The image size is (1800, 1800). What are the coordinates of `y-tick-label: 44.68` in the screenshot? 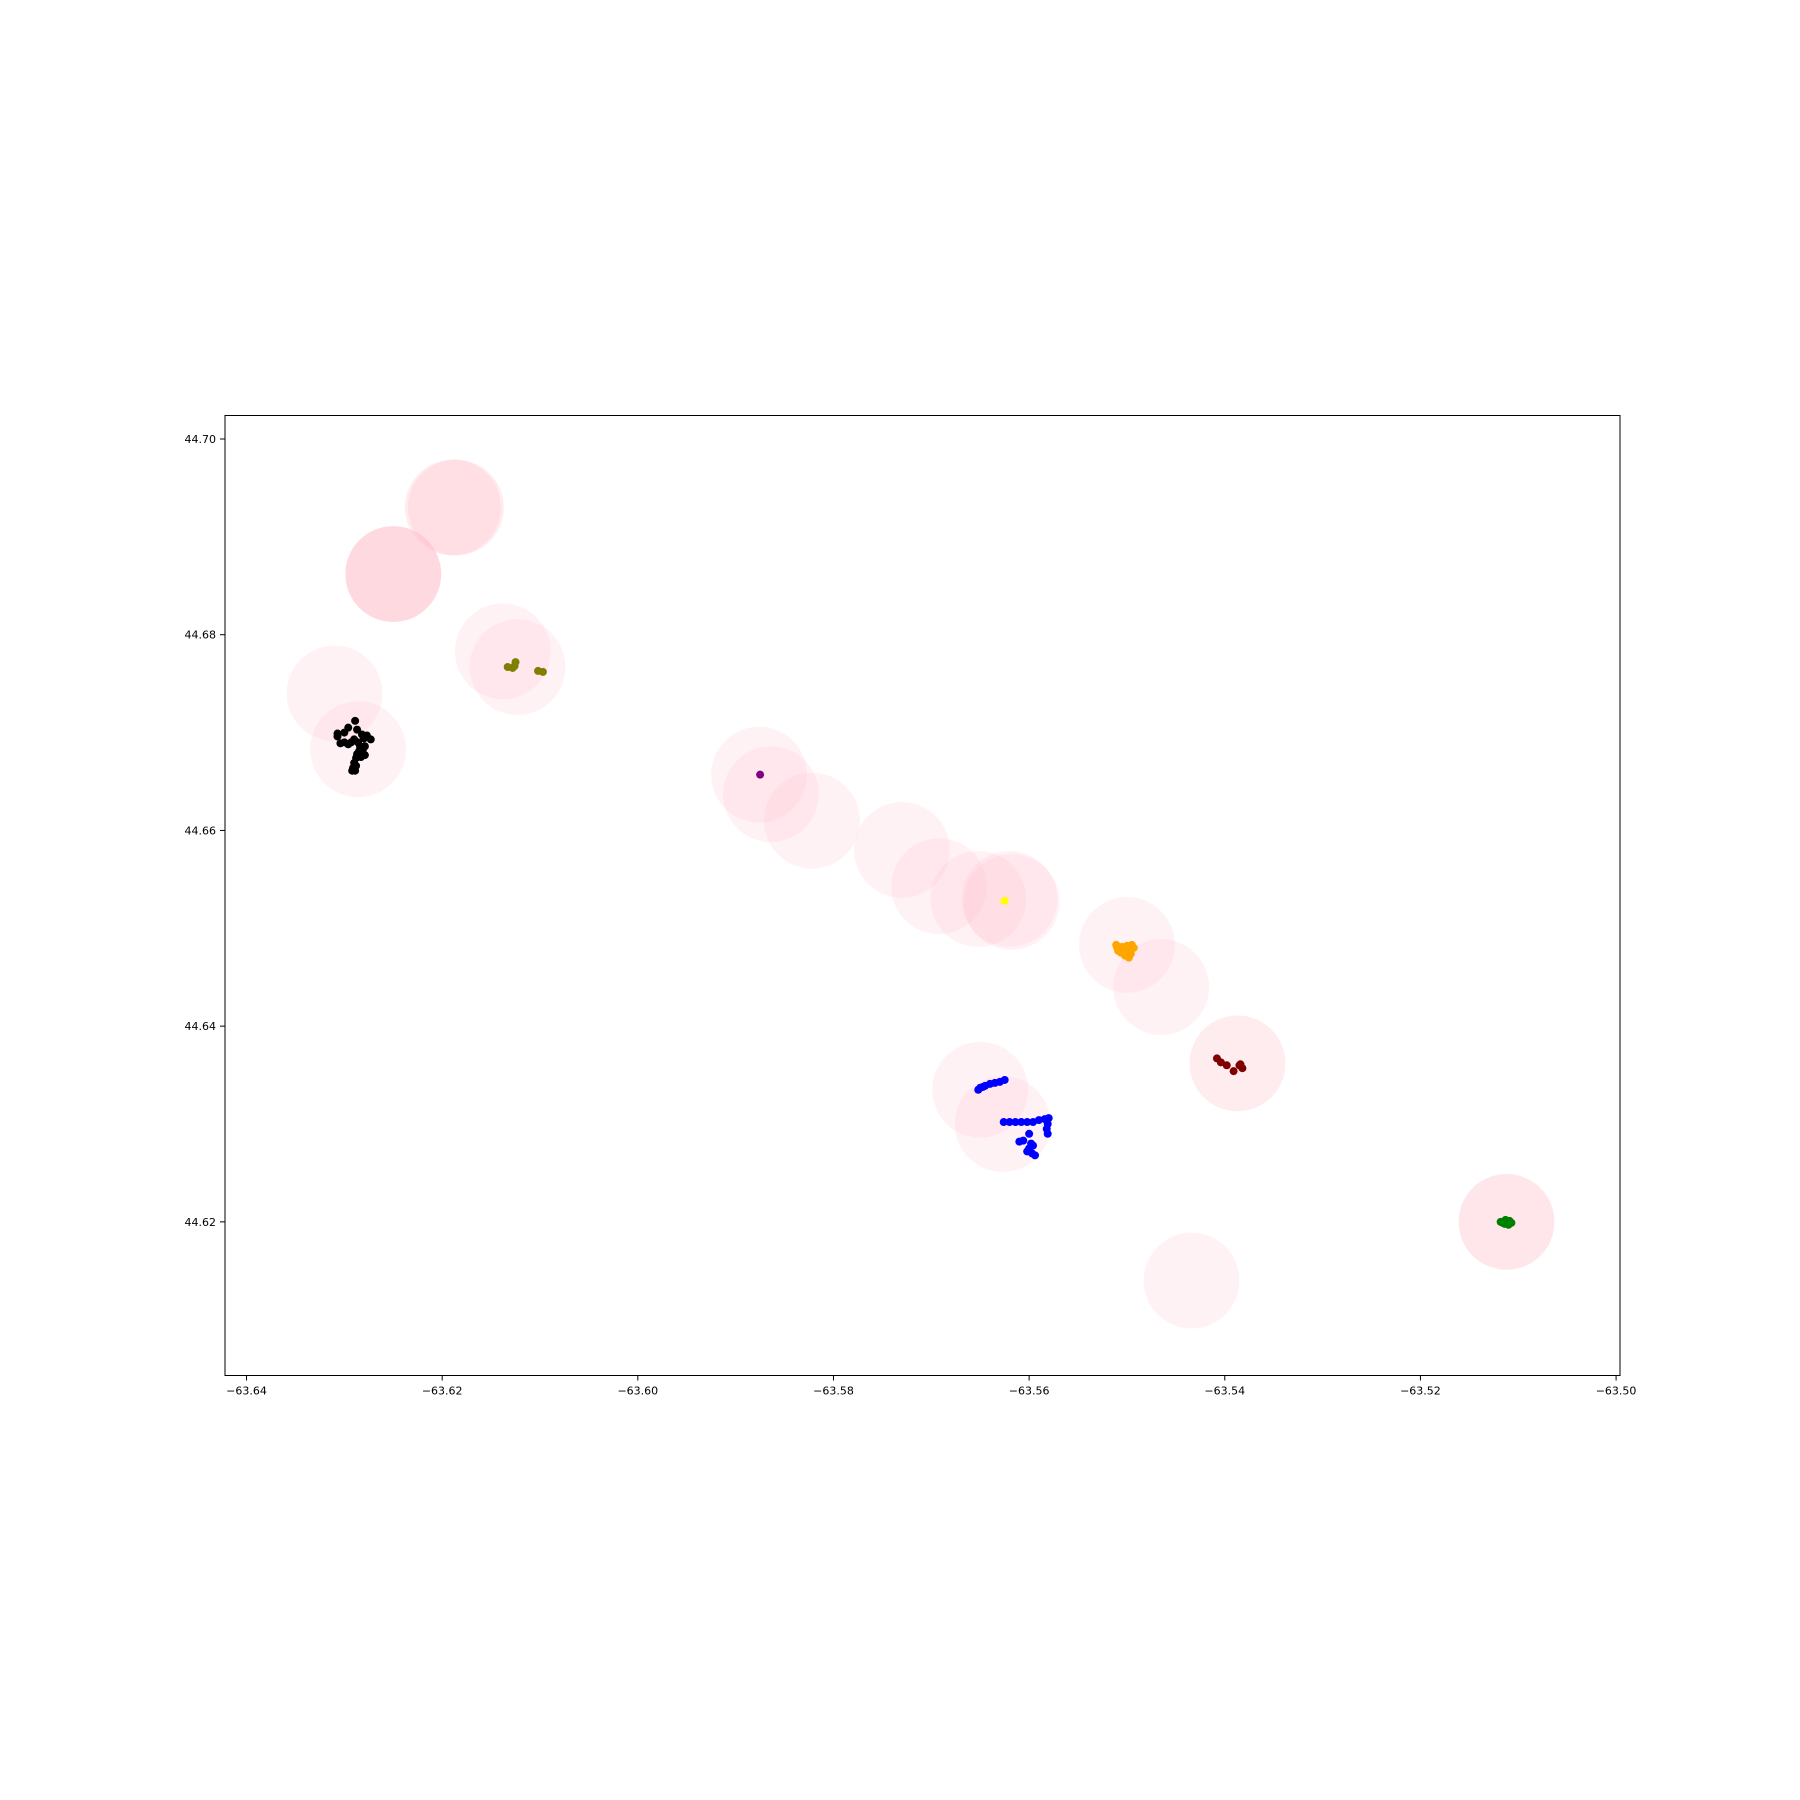 It's located at (201, 635).